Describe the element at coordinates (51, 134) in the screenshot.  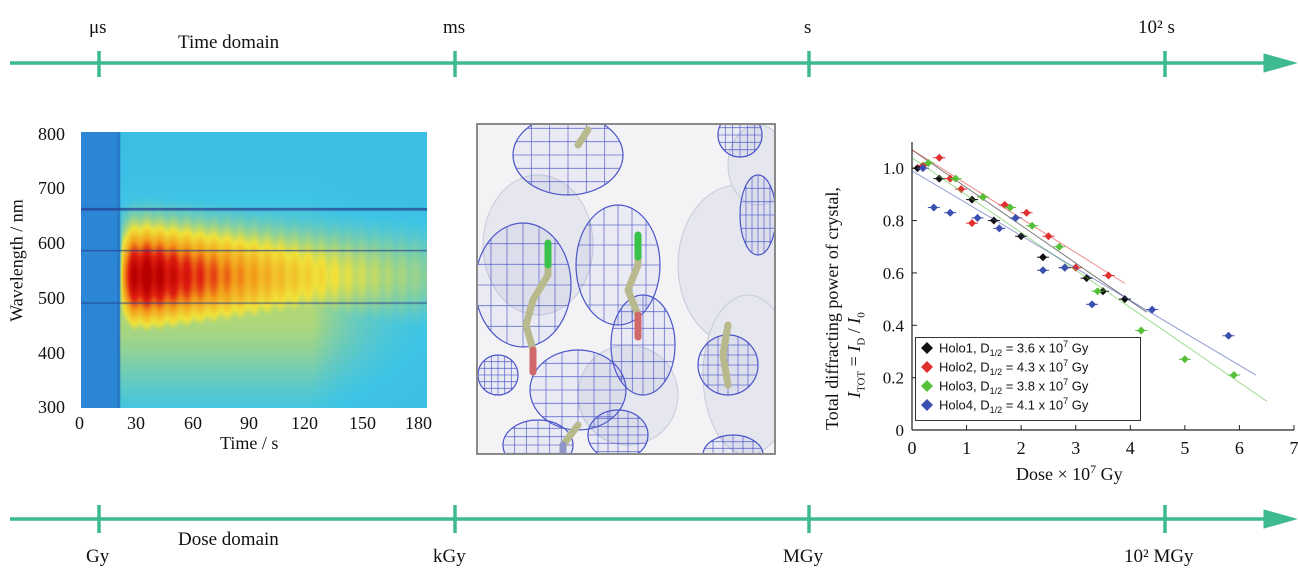
I see `heatmap-y-tick-800: 800` at that location.